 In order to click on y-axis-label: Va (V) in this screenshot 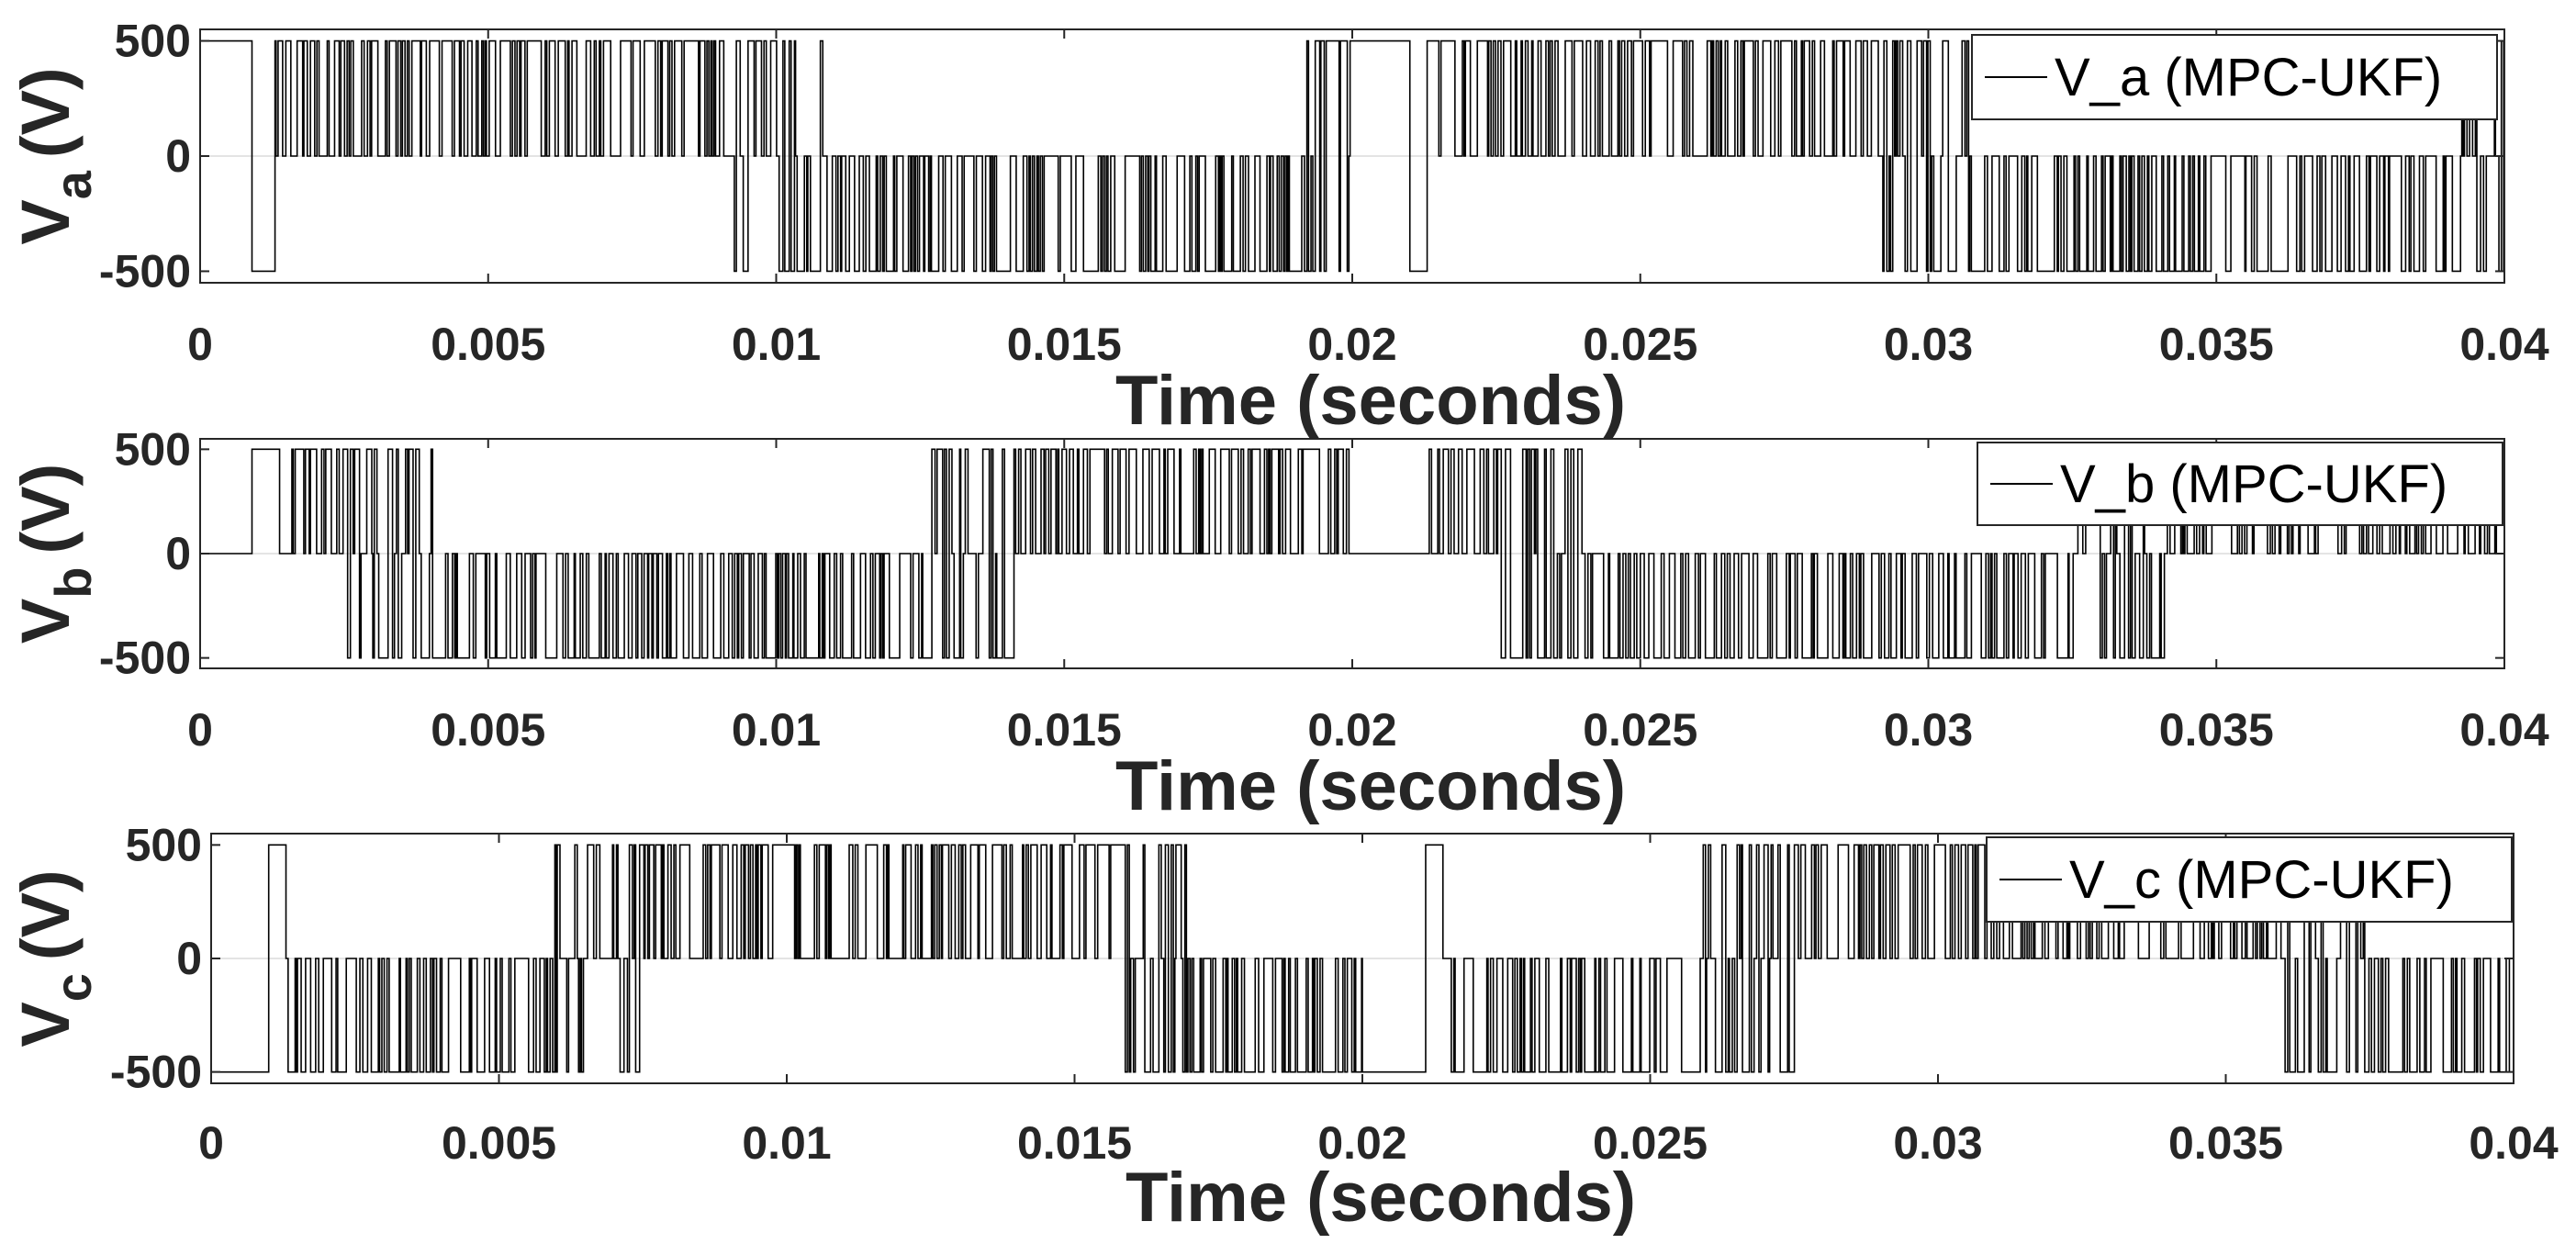, I will do `click(54, 155)`.